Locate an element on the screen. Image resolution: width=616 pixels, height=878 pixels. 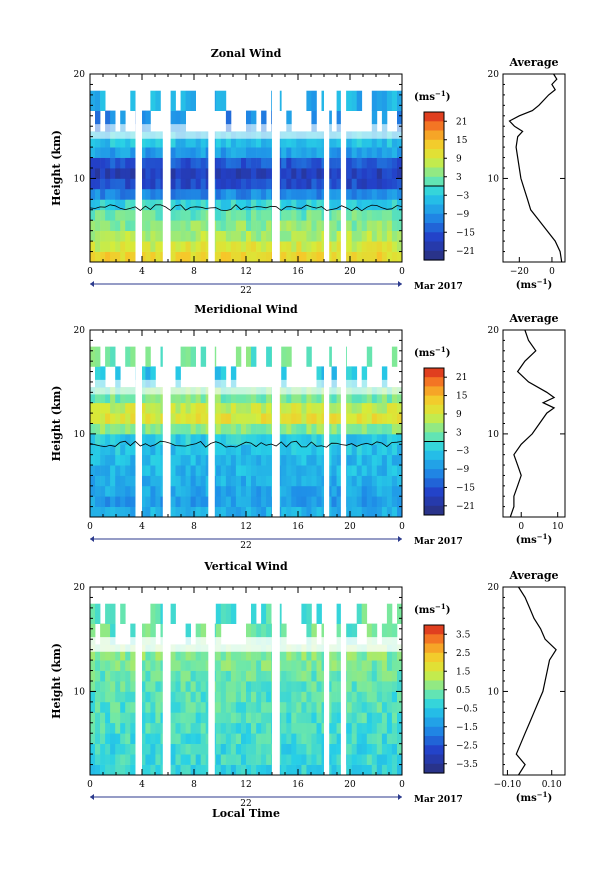
colorbar-tick-label: −15 is located at coordinates (465, 488).